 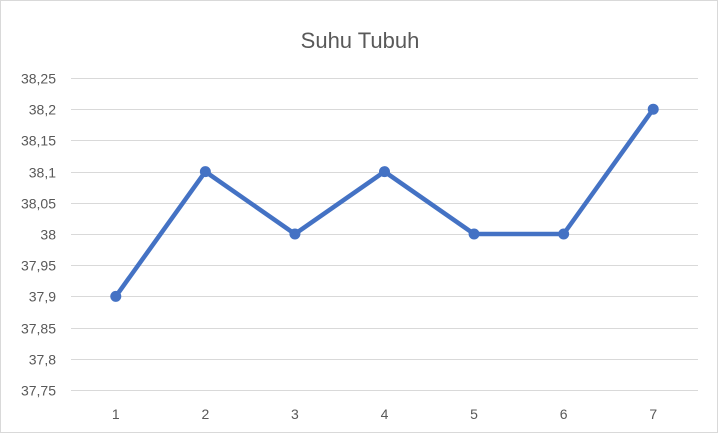 What do you see at coordinates (295, 414) in the screenshot?
I see `x-tick-label: 3` at bounding box center [295, 414].